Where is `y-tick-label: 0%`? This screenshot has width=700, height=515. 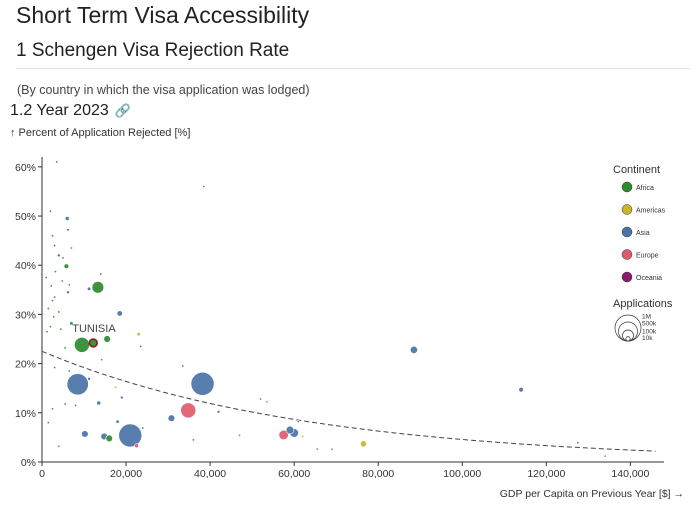 y-tick-label: 0% is located at coordinates (28, 463).